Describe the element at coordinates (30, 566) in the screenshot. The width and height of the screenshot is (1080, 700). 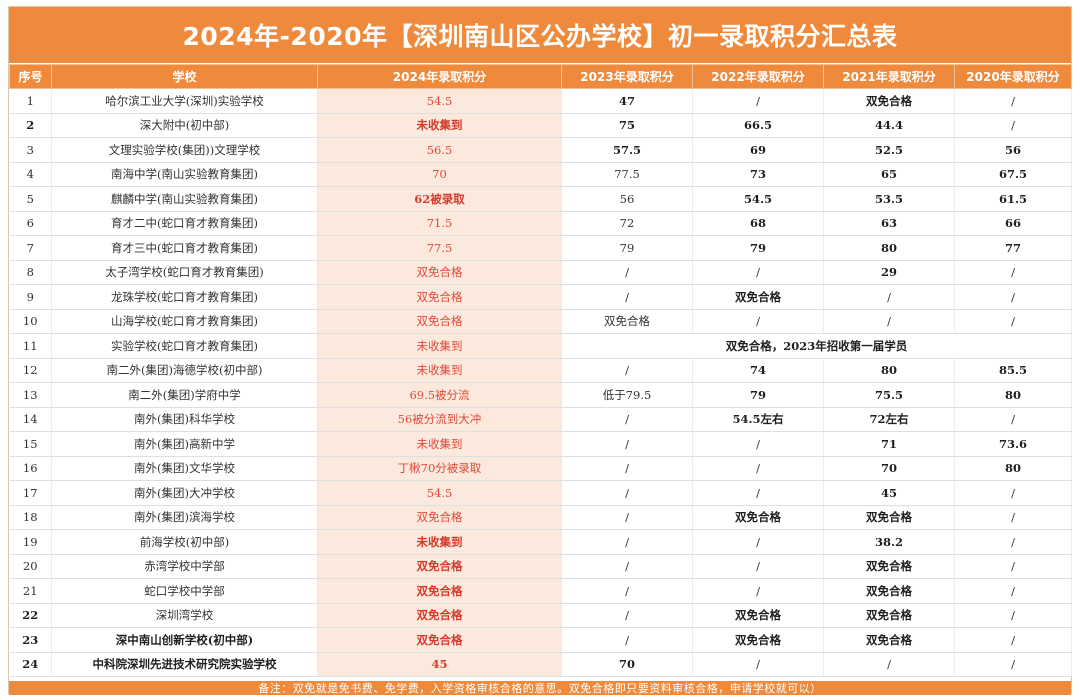
I see `cell-no: 20` at that location.